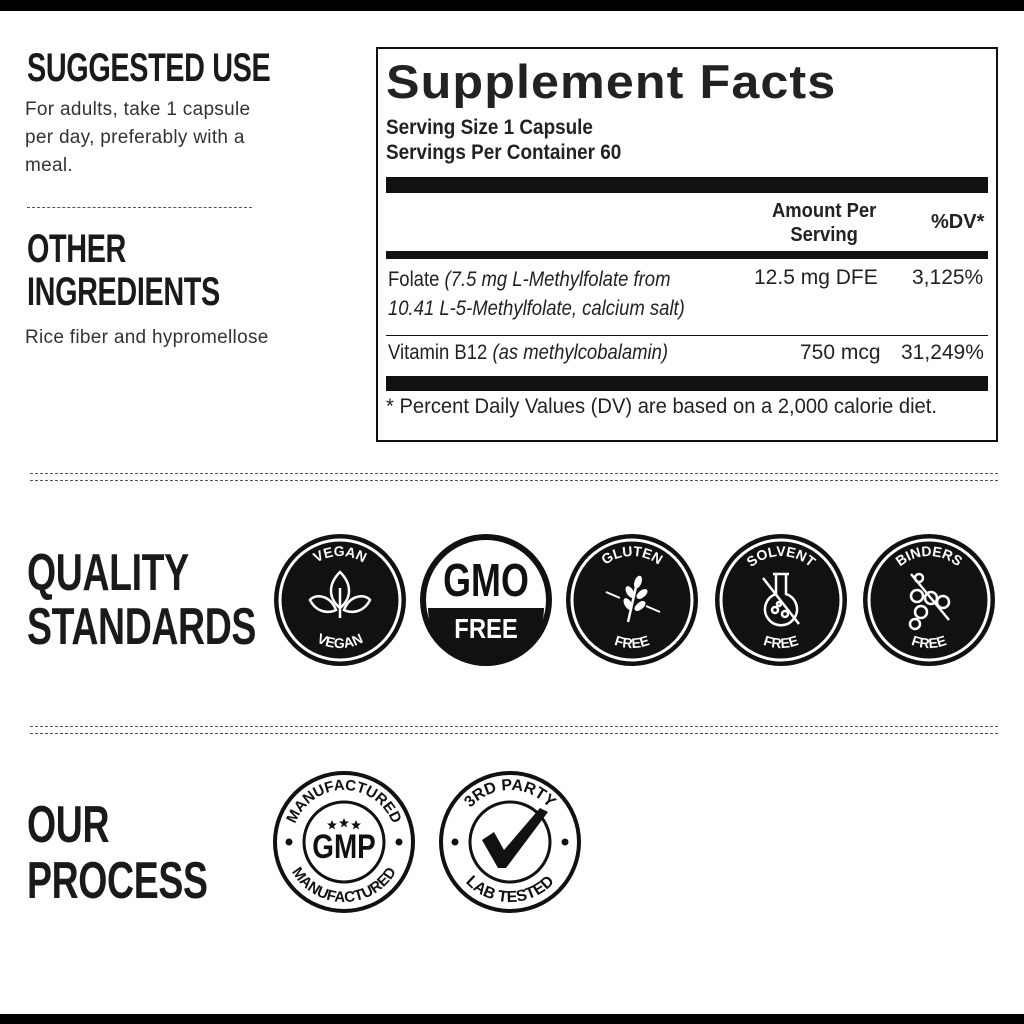  What do you see at coordinates (138, 109) in the screenshot?
I see `text-line: For adults, take 1 capsule` at bounding box center [138, 109].